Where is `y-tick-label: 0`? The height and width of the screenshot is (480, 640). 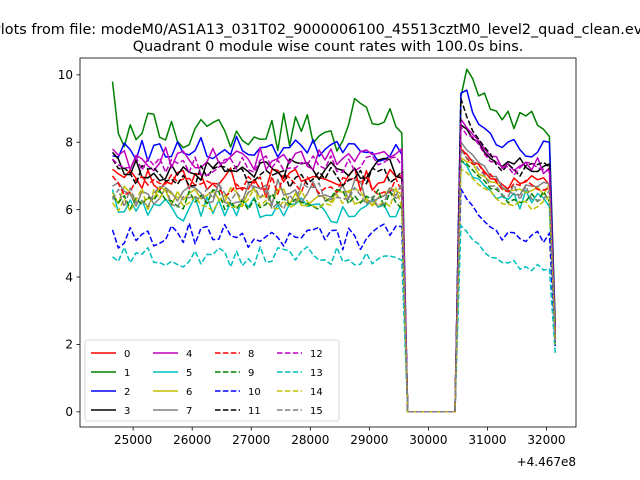
y-tick-label: 0 is located at coordinates (69, 412).